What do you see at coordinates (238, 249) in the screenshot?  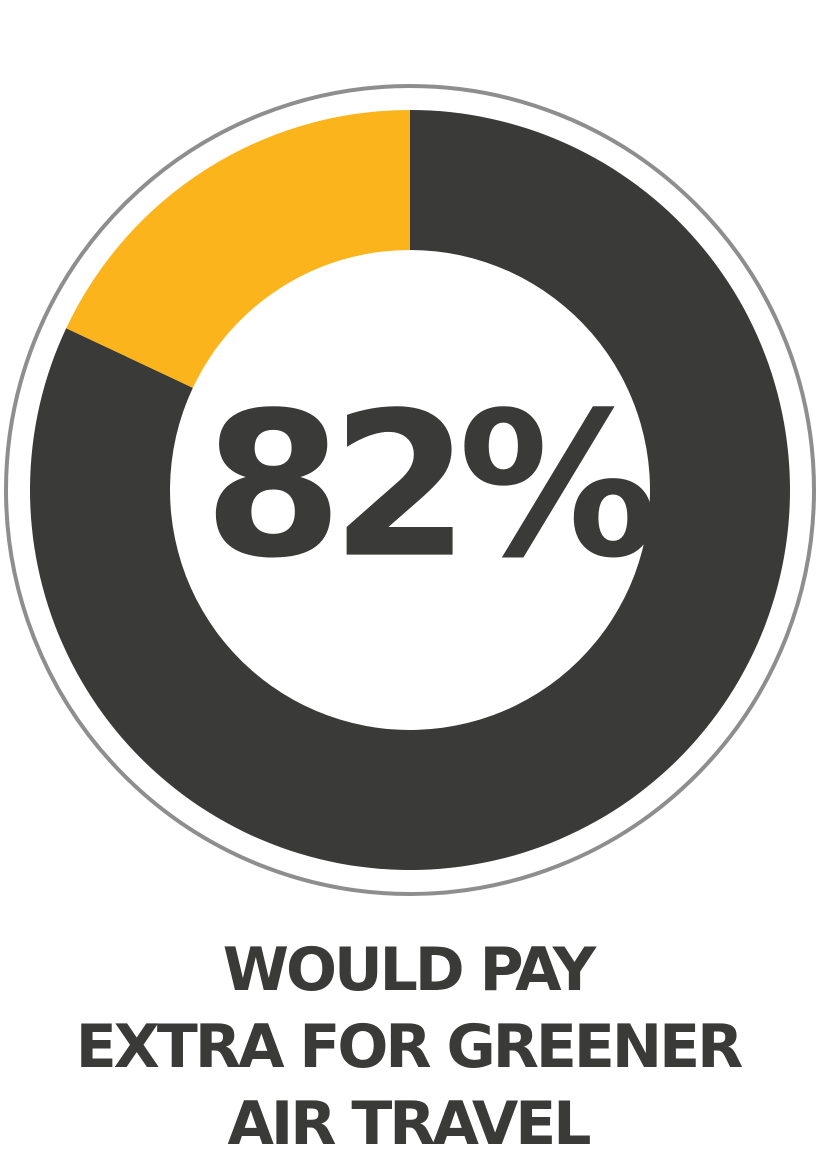 I see `donut-segment` at bounding box center [238, 249].